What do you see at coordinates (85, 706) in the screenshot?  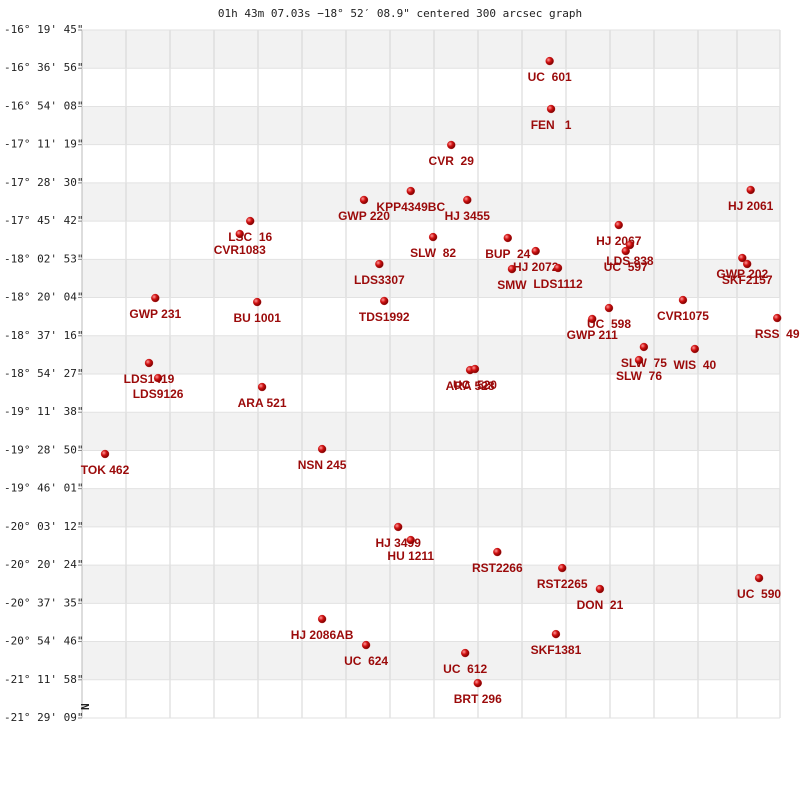 I see `north-label: N` at bounding box center [85, 706].